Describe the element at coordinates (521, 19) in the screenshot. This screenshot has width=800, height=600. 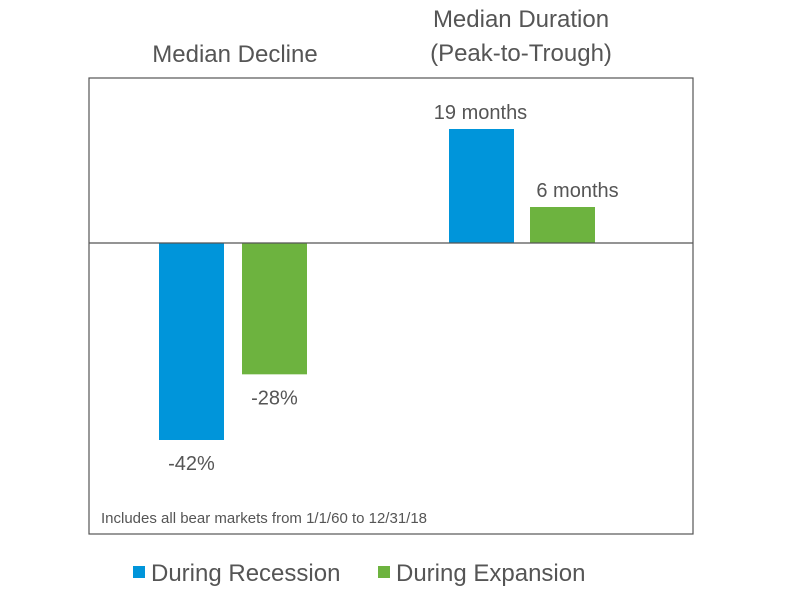
I see `group-title-duration-line1: Median Duration` at that location.